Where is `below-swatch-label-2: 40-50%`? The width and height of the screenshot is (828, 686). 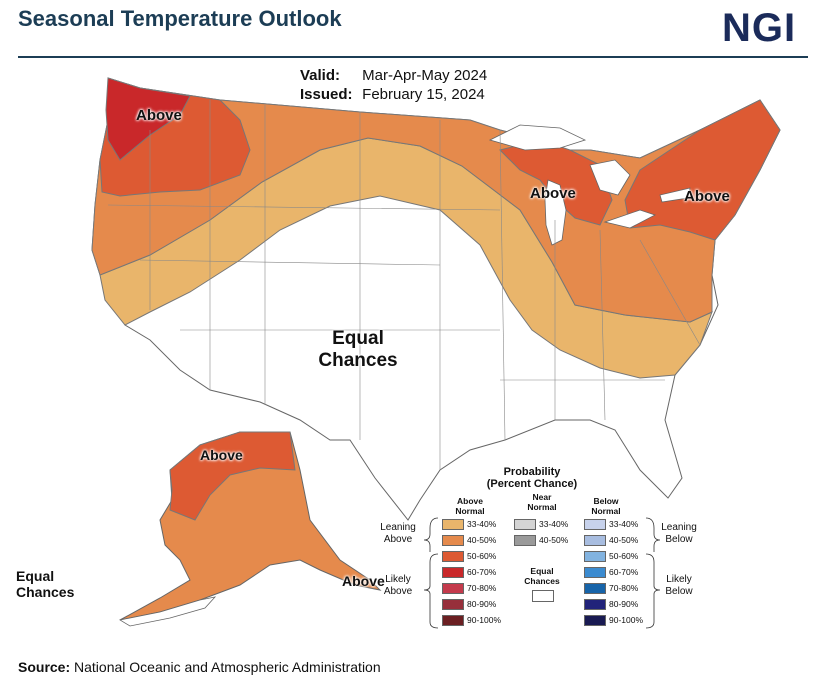 below-swatch-label-2: 40-50% is located at coordinates (624, 540).